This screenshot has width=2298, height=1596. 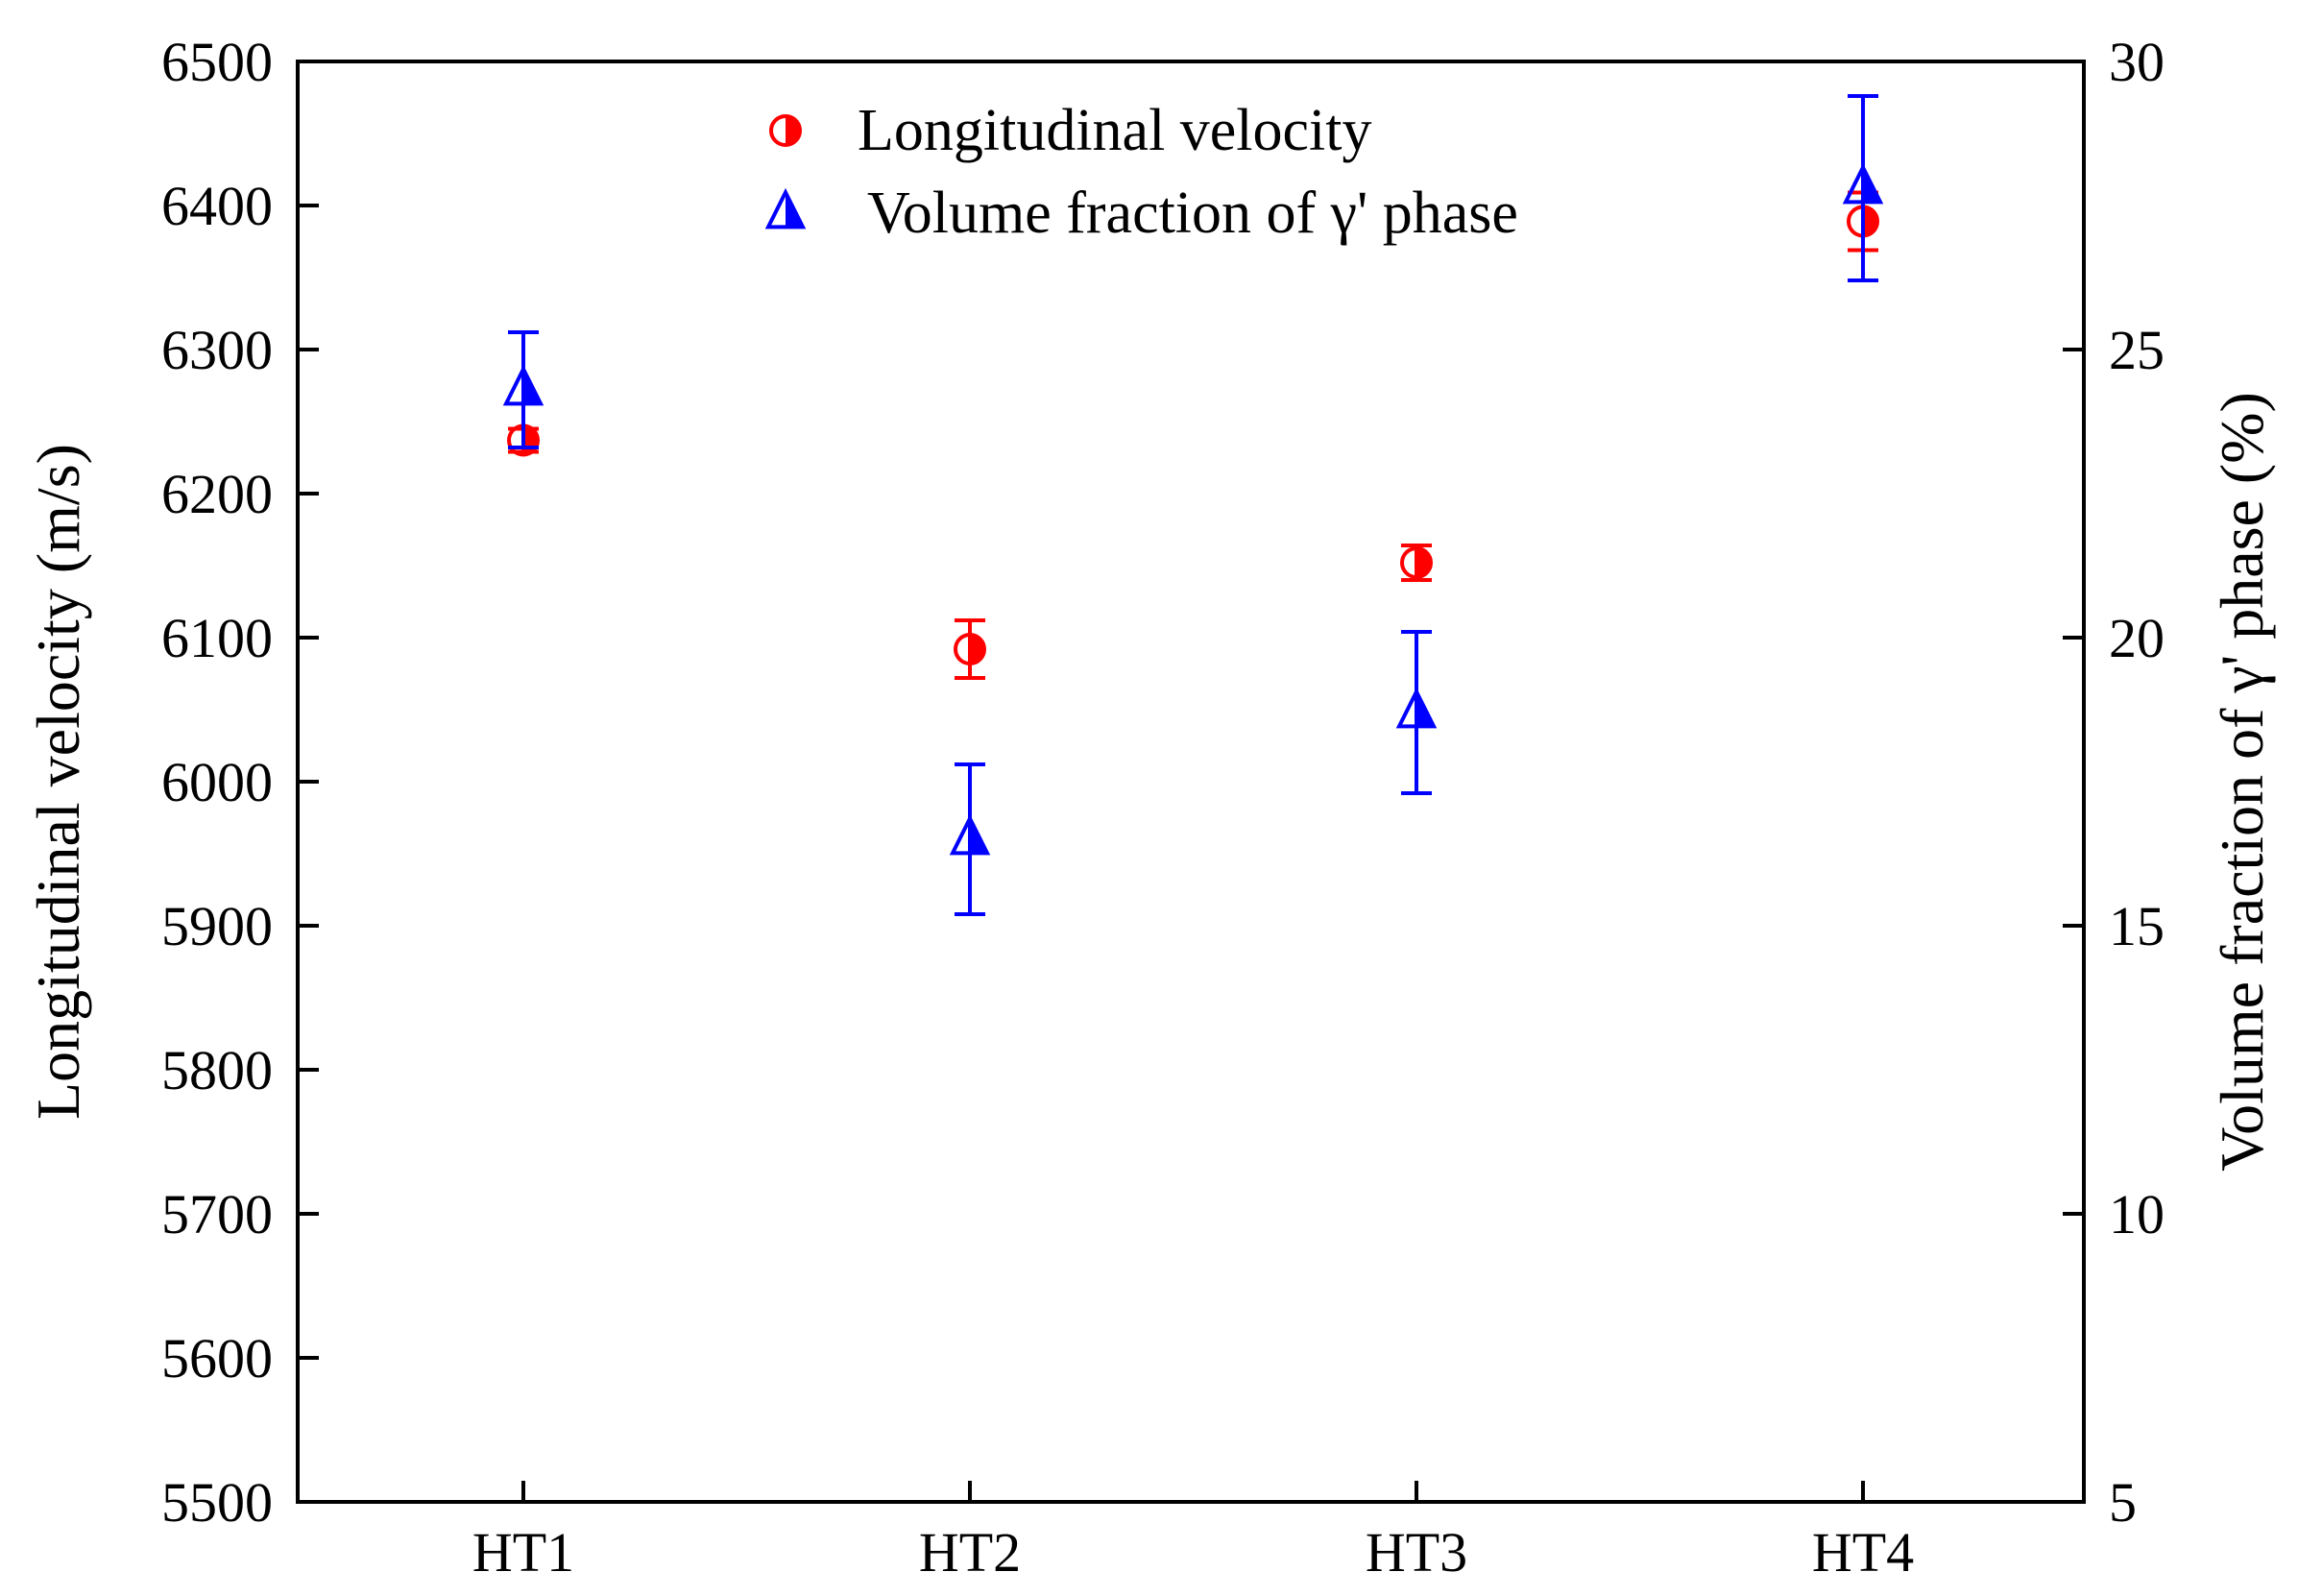 What do you see at coordinates (217, 1214) in the screenshot?
I see `left-tick-label: 5700` at bounding box center [217, 1214].